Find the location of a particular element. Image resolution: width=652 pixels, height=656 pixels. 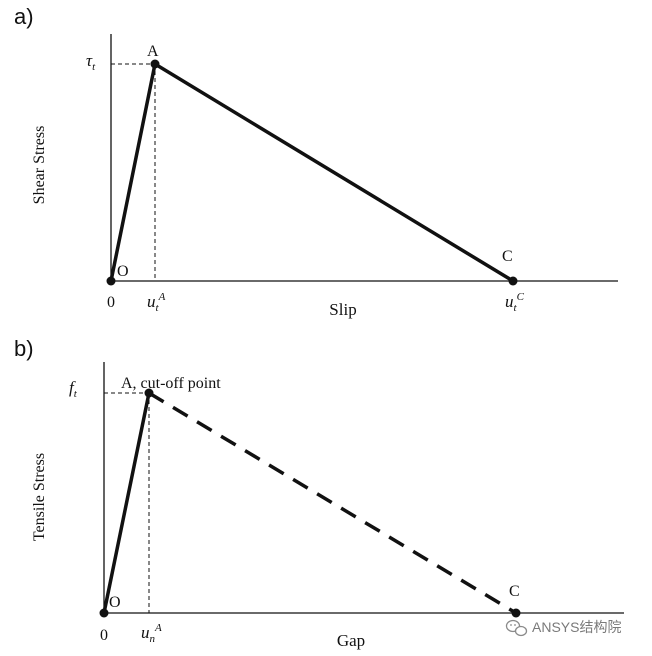

panel-b-origin-tick: 0 is located at coordinates (104, 635).